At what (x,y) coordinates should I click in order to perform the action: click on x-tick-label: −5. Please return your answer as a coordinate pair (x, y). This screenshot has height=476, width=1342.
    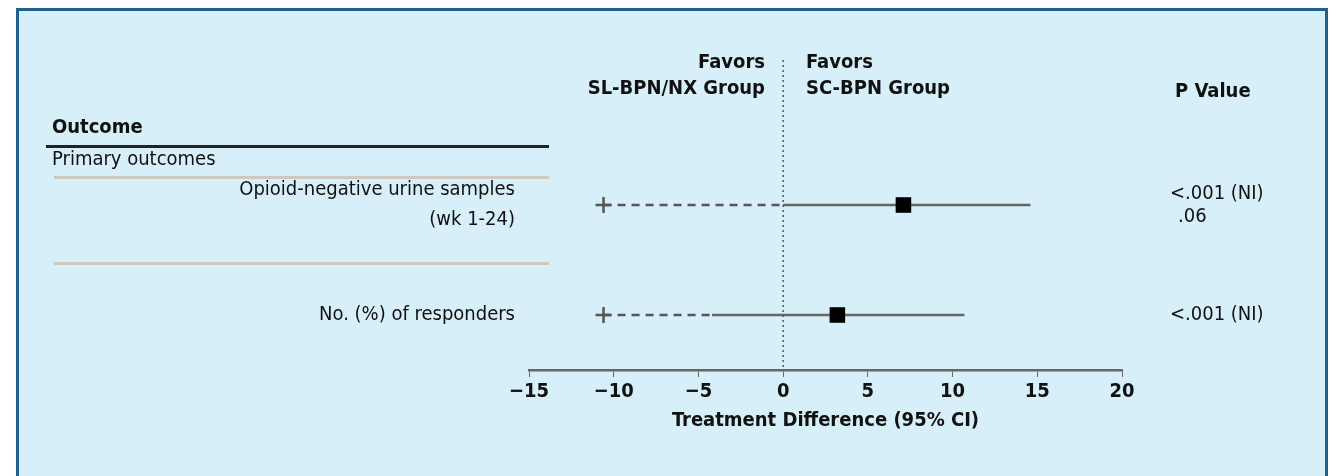
    Looking at the image, I should click on (698, 390).